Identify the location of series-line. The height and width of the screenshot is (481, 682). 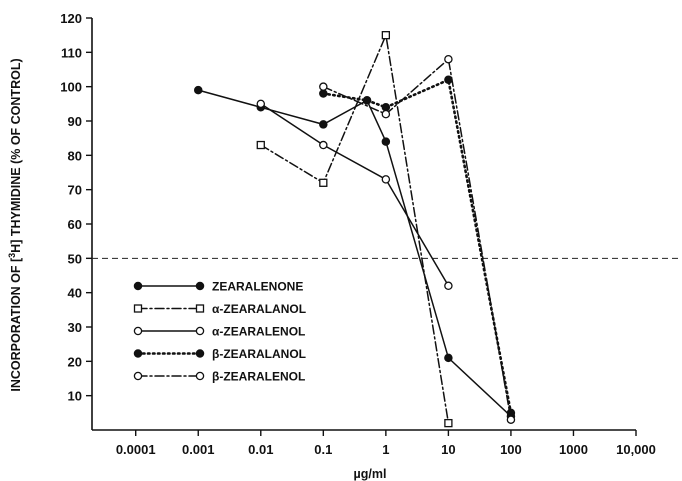
(355, 195).